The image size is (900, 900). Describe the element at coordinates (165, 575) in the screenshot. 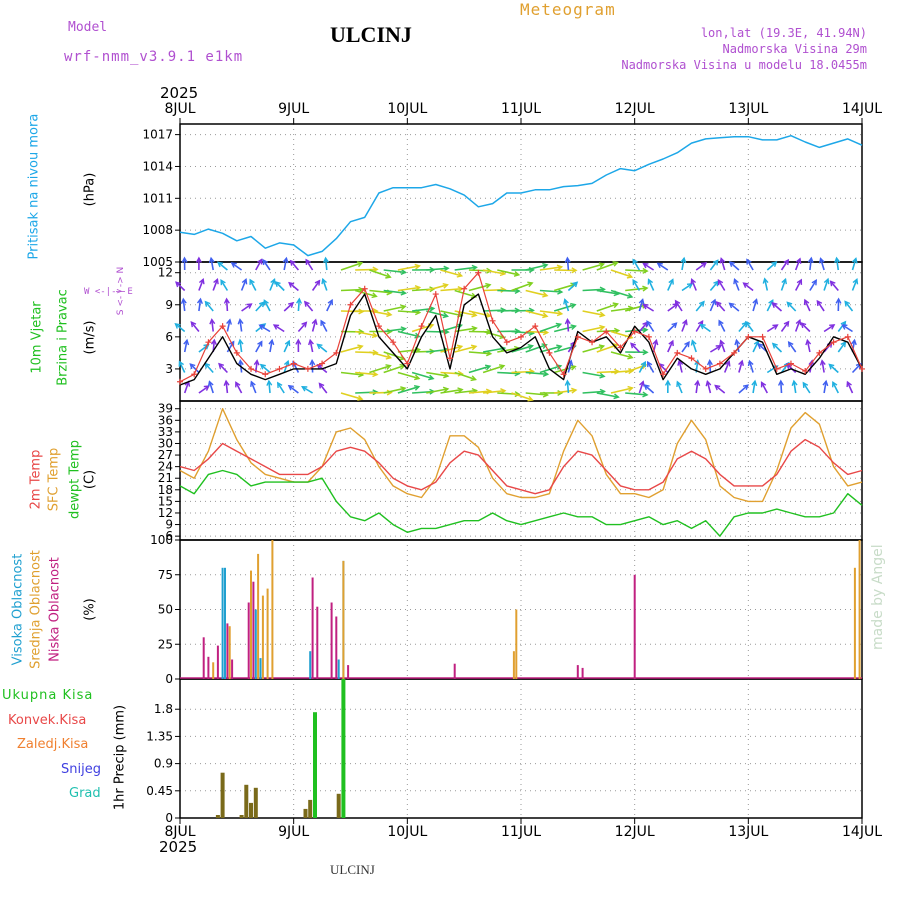

I see `y-tick-label: 75` at that location.